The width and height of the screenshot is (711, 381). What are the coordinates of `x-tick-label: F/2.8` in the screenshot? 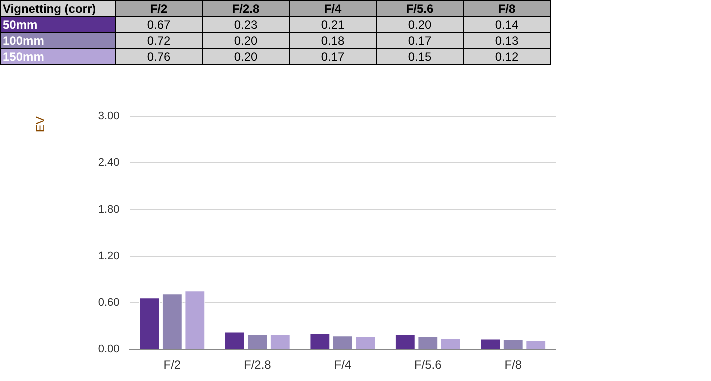 It's located at (258, 365).